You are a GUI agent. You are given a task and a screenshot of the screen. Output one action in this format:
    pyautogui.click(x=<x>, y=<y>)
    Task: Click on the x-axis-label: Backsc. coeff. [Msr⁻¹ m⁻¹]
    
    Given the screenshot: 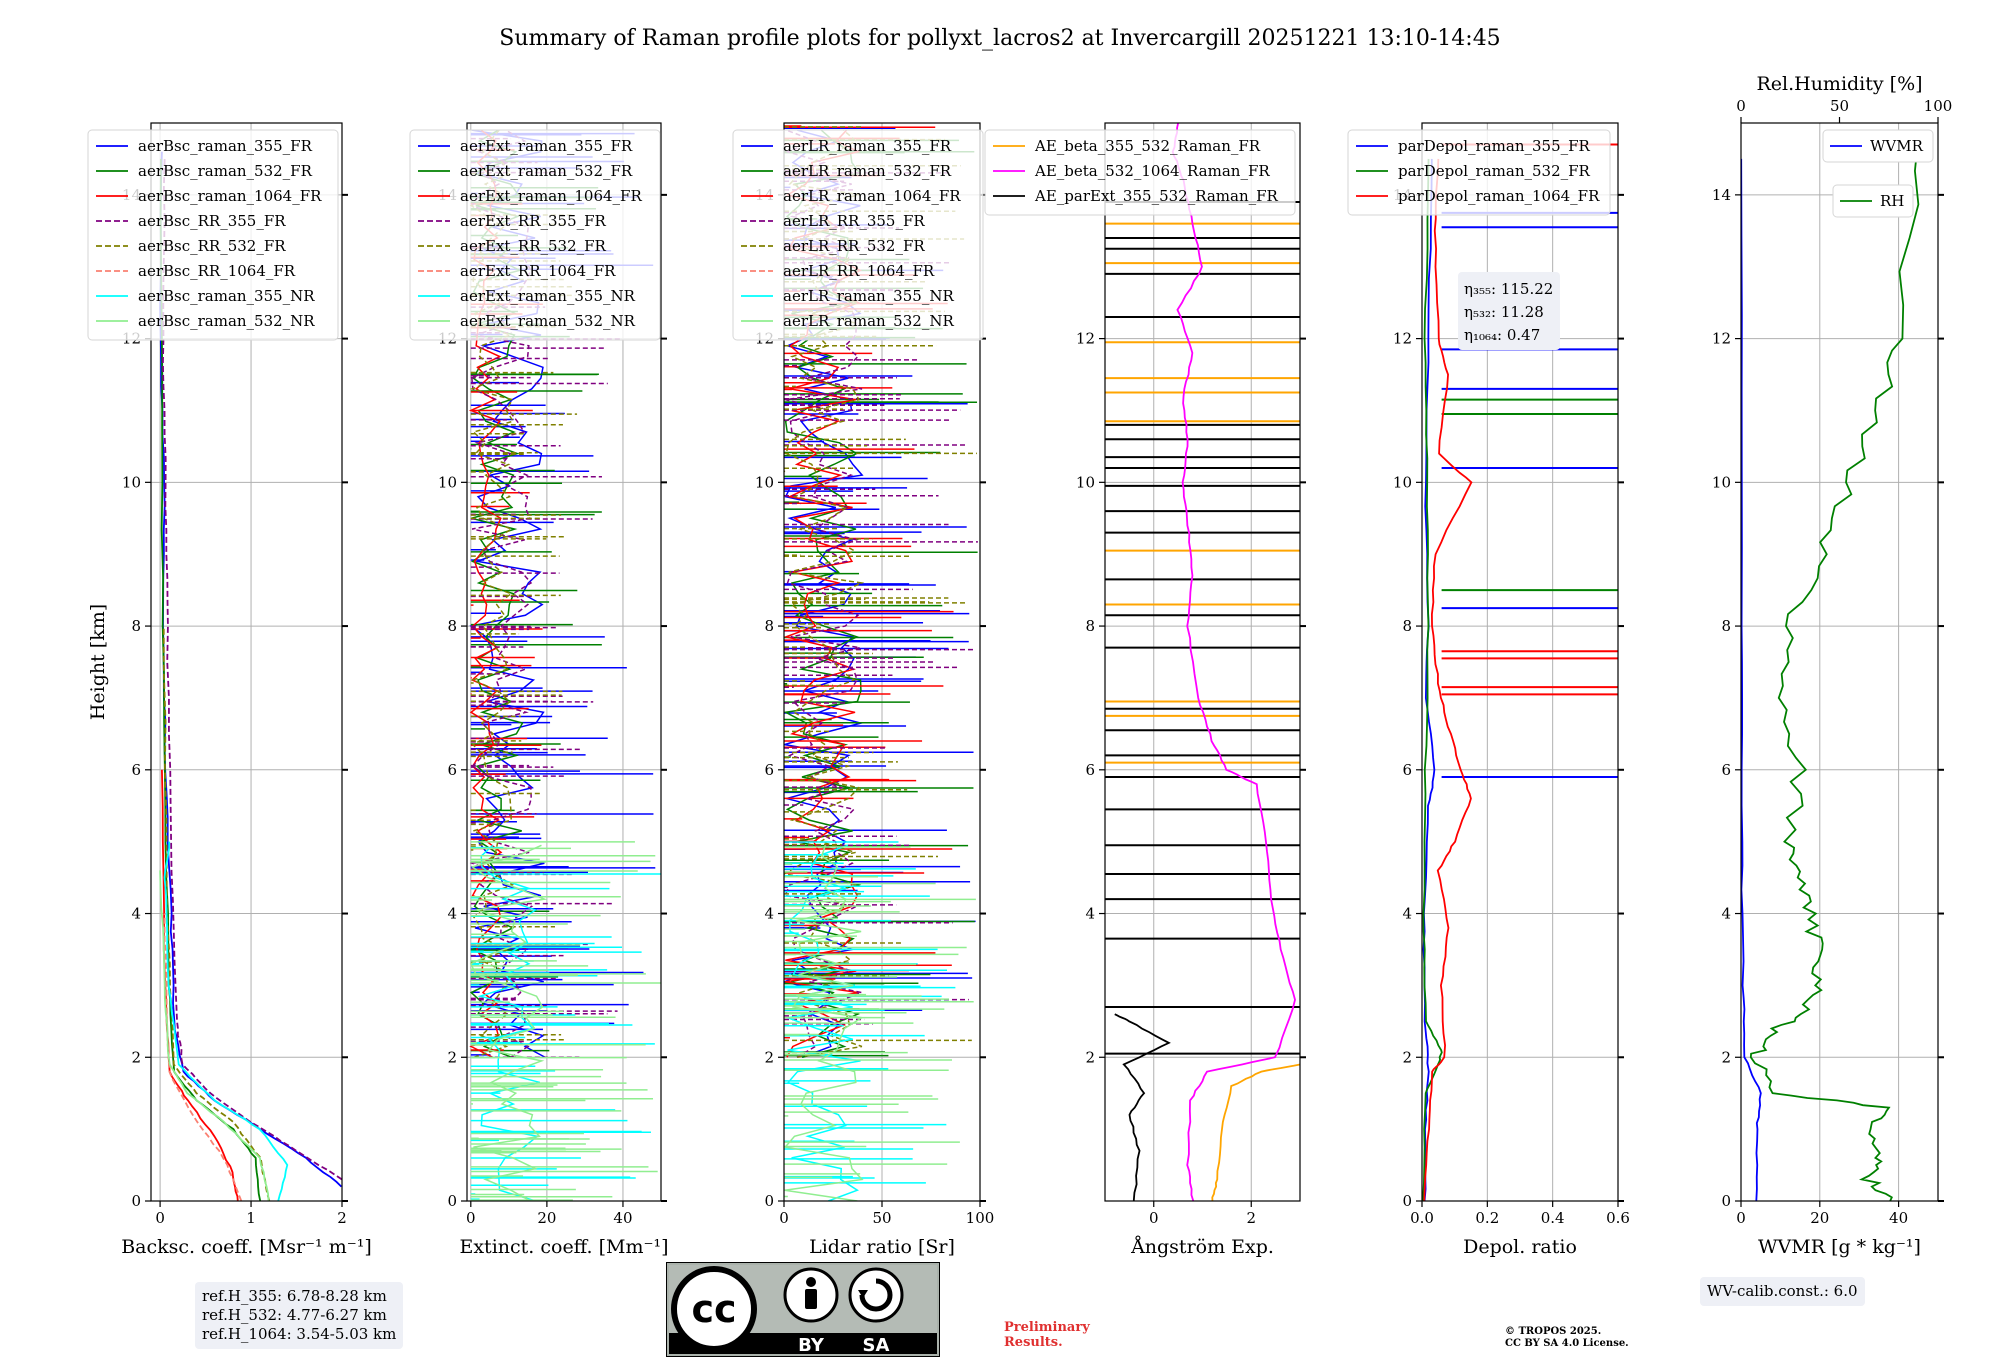 What is the action you would take?
    pyautogui.click(x=246, y=1247)
    